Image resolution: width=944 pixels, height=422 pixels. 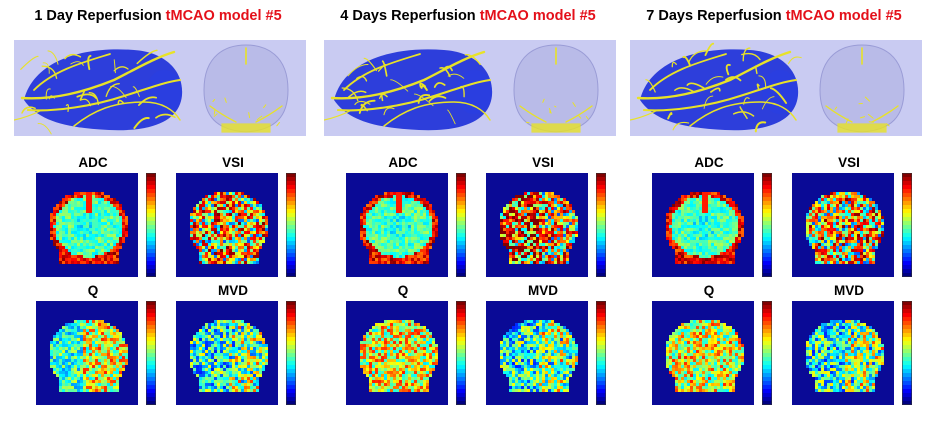 I want to click on reperfusion-day-label: 7 Days Reperfusion, so click(x=714, y=16).